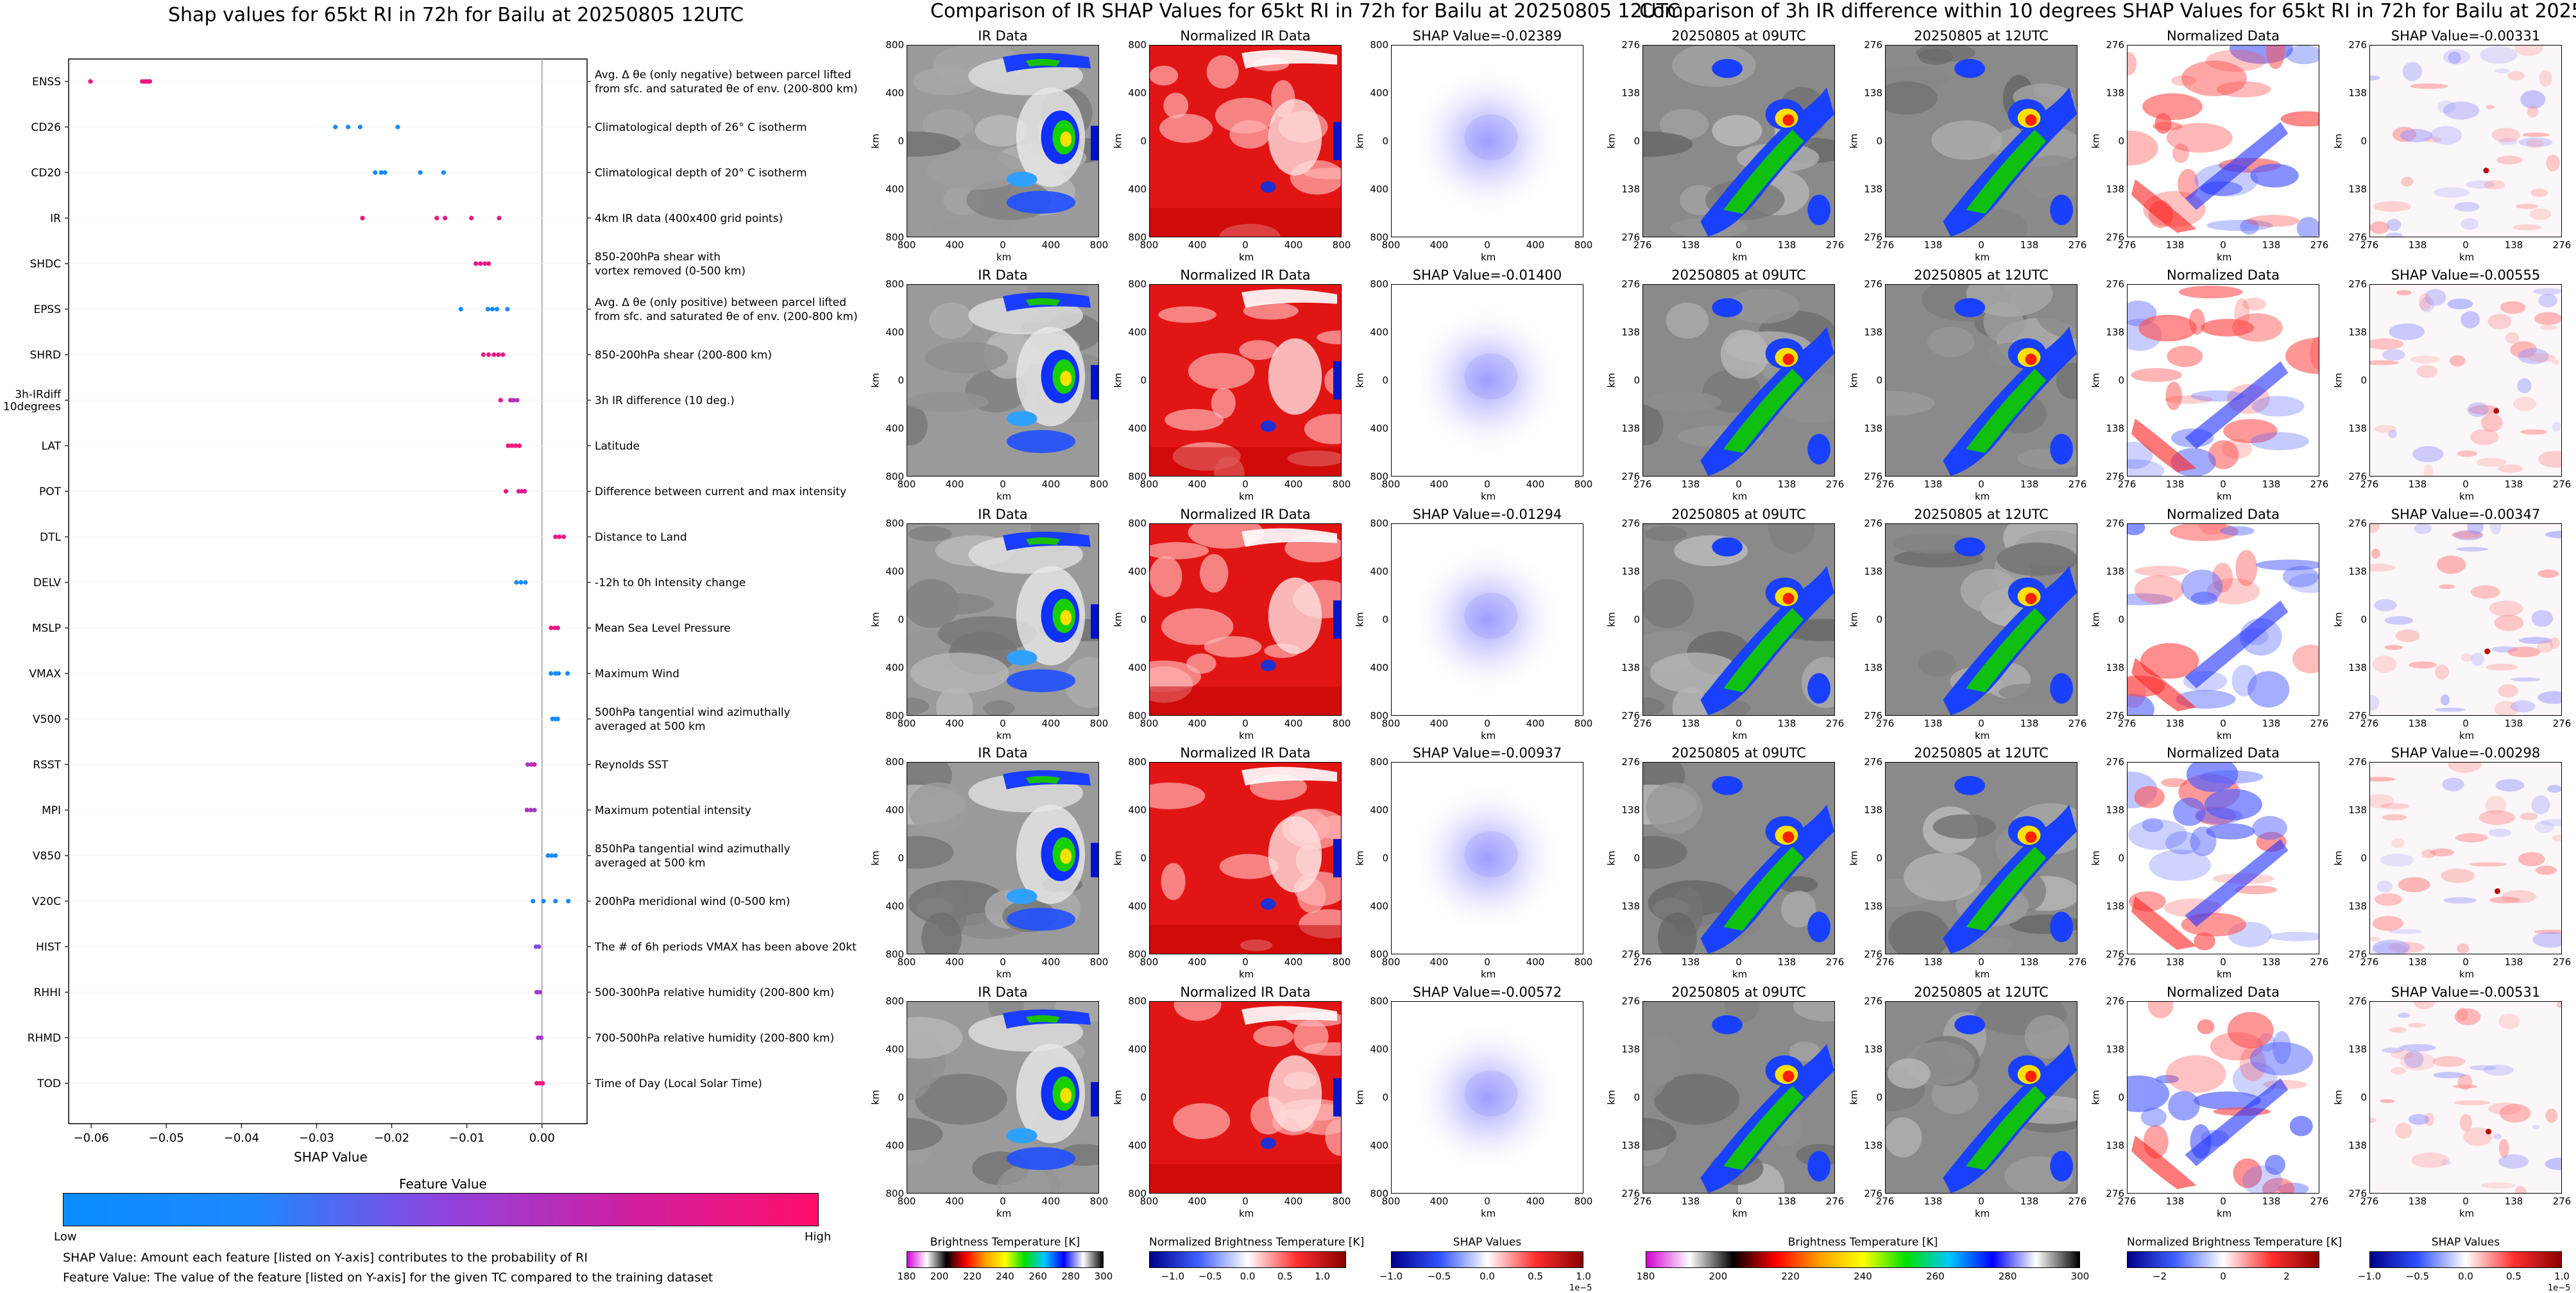 Image resolution: width=2576 pixels, height=1293 pixels. What do you see at coordinates (50, 492) in the screenshot?
I see `feature-label: POT` at bounding box center [50, 492].